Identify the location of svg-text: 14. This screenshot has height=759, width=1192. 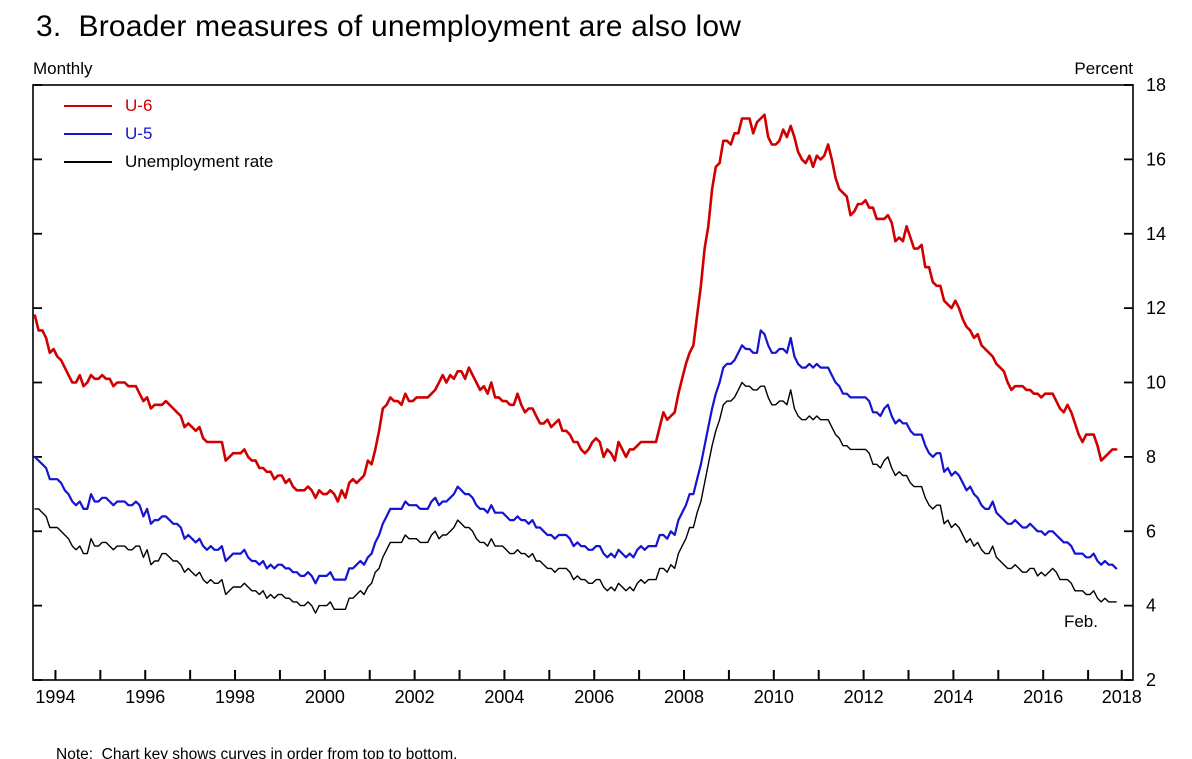
(1156, 234).